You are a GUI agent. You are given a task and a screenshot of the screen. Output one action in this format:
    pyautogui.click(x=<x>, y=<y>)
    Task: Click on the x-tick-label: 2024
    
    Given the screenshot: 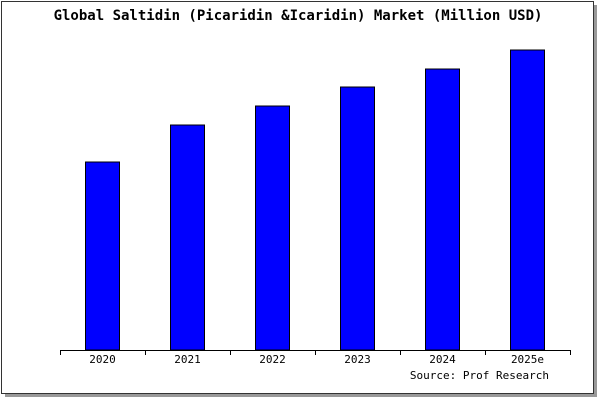 What is the action you would take?
    pyautogui.click(x=442, y=359)
    